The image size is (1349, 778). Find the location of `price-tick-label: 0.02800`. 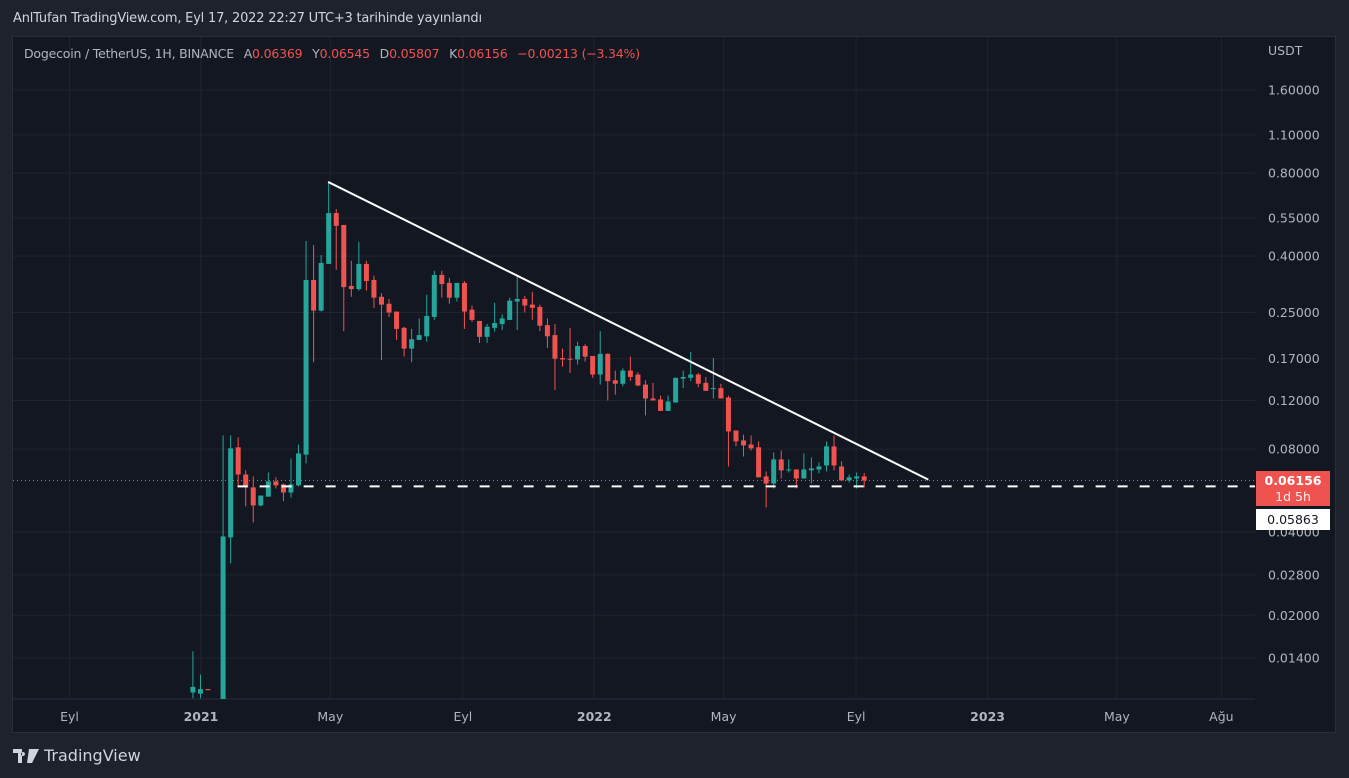

price-tick-label: 0.02800 is located at coordinates (1294, 574).